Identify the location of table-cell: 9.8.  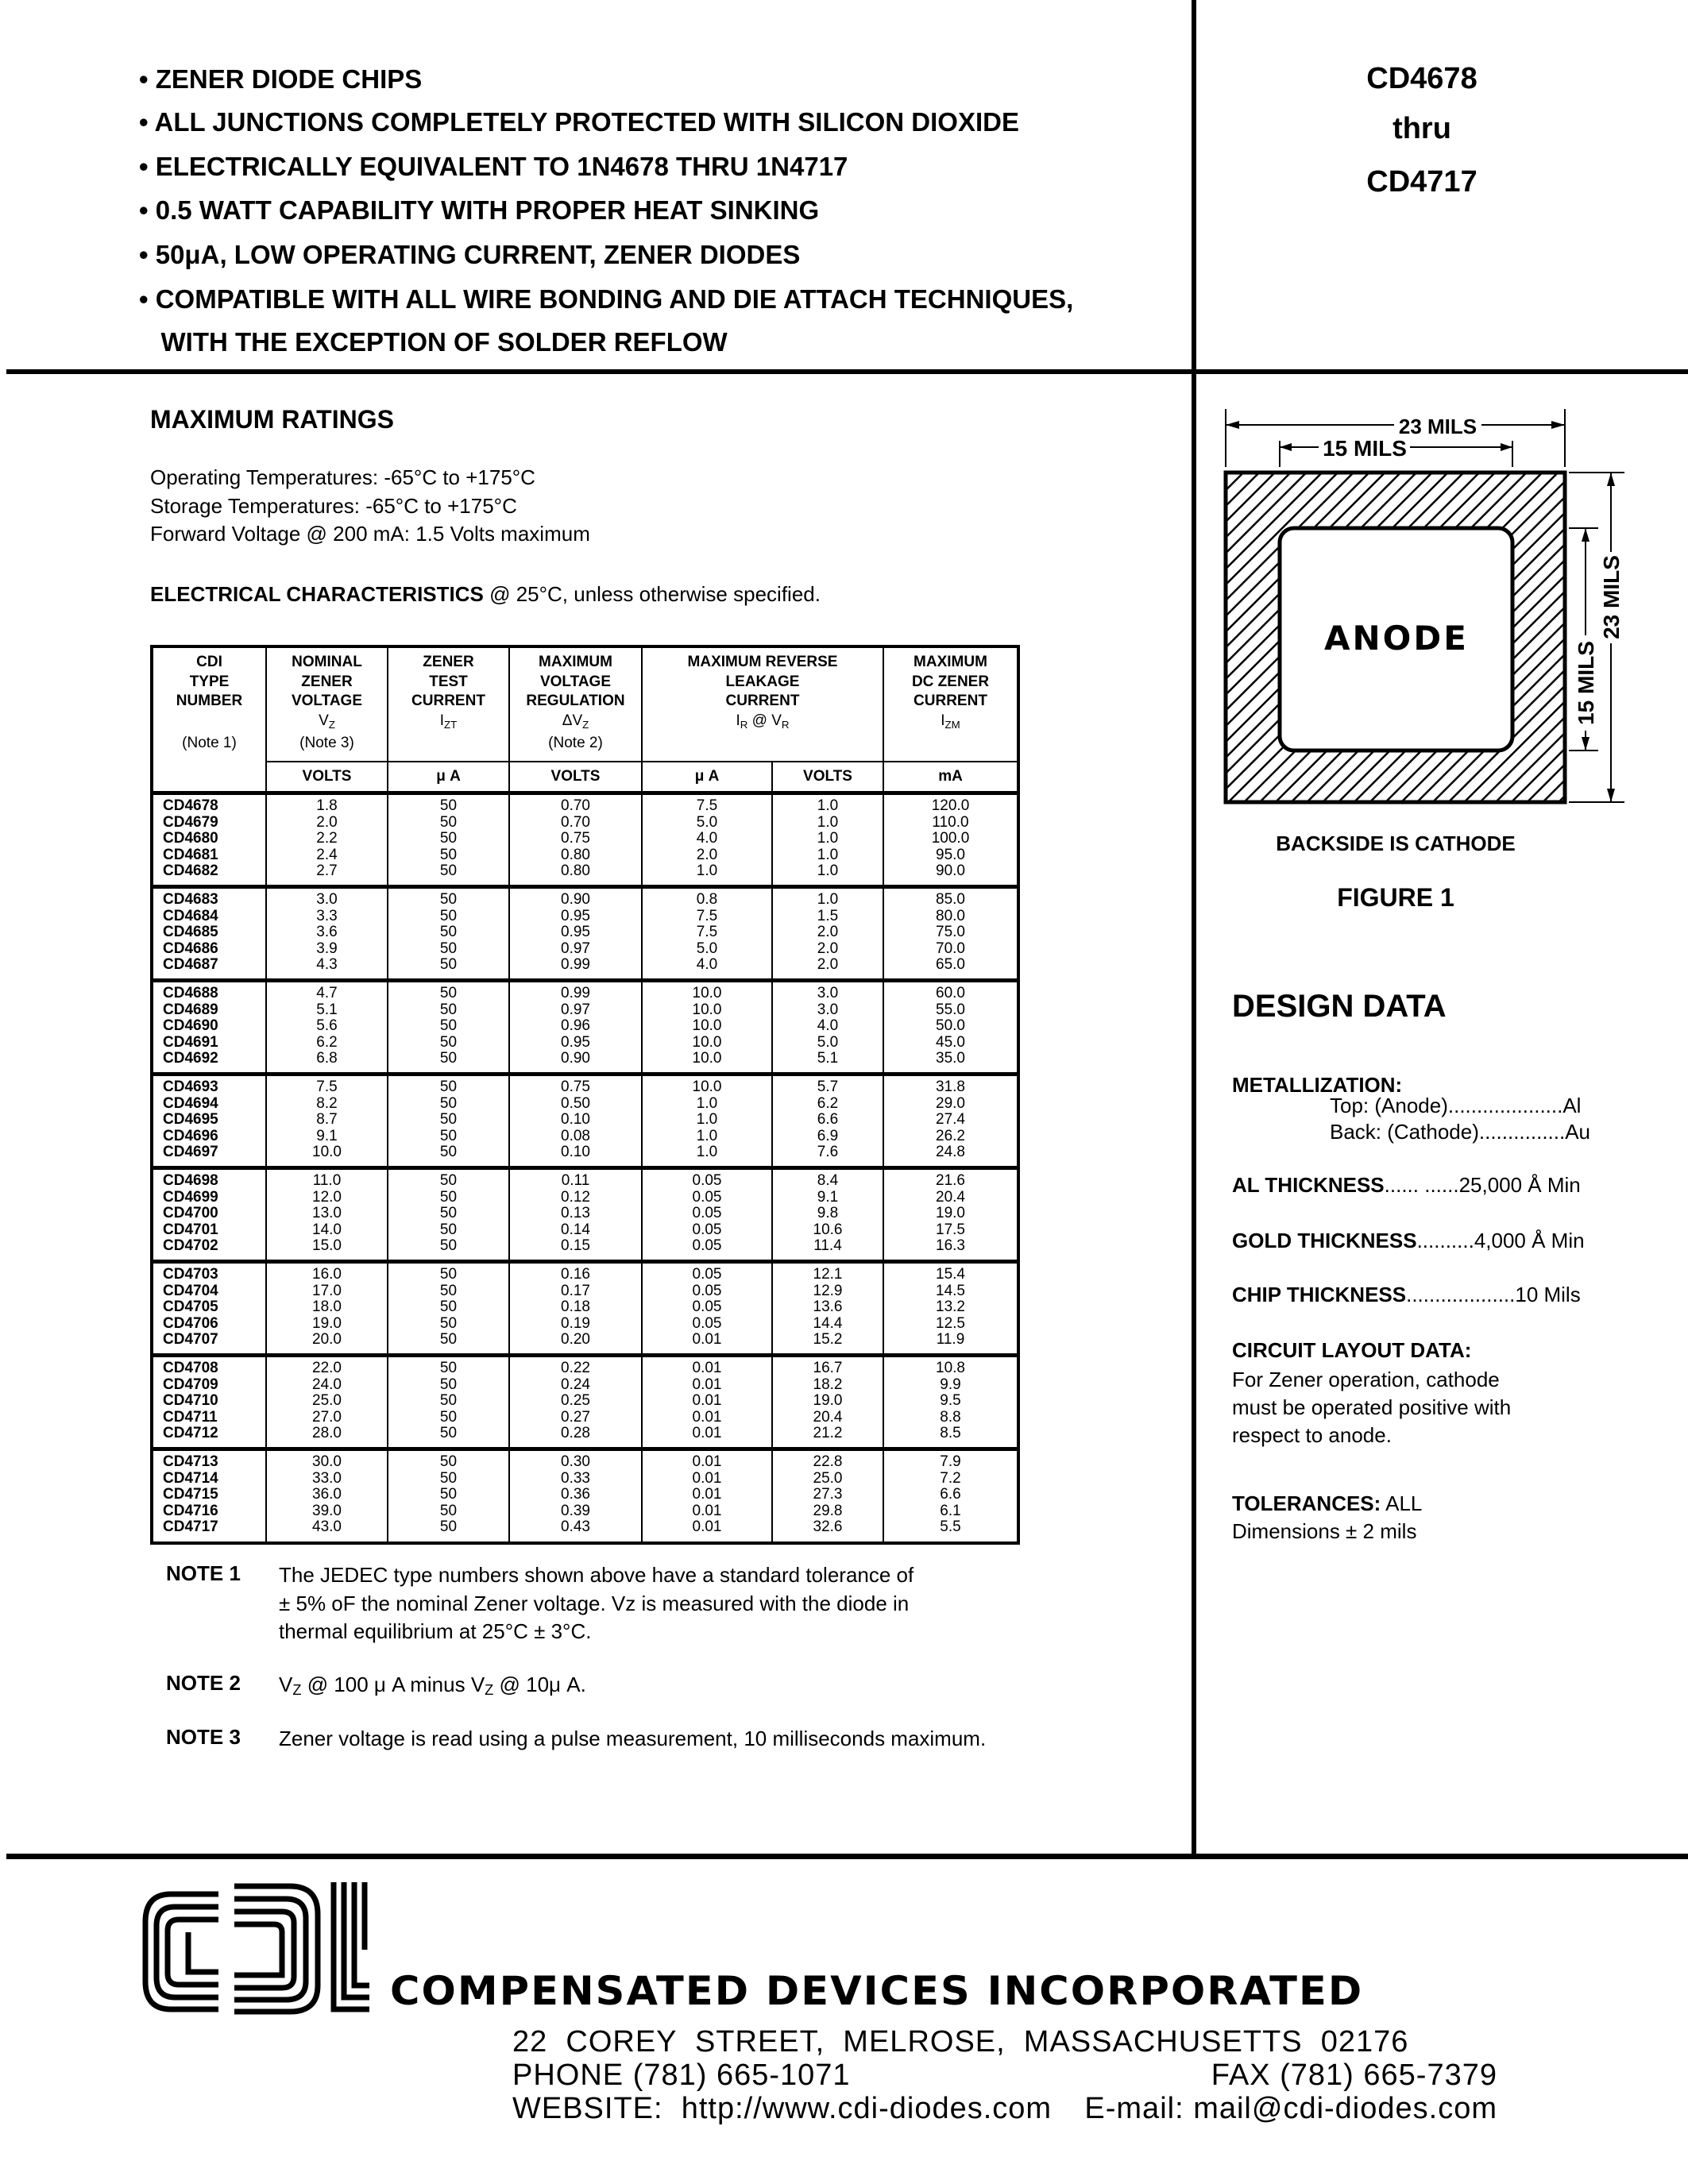
(828, 1213).